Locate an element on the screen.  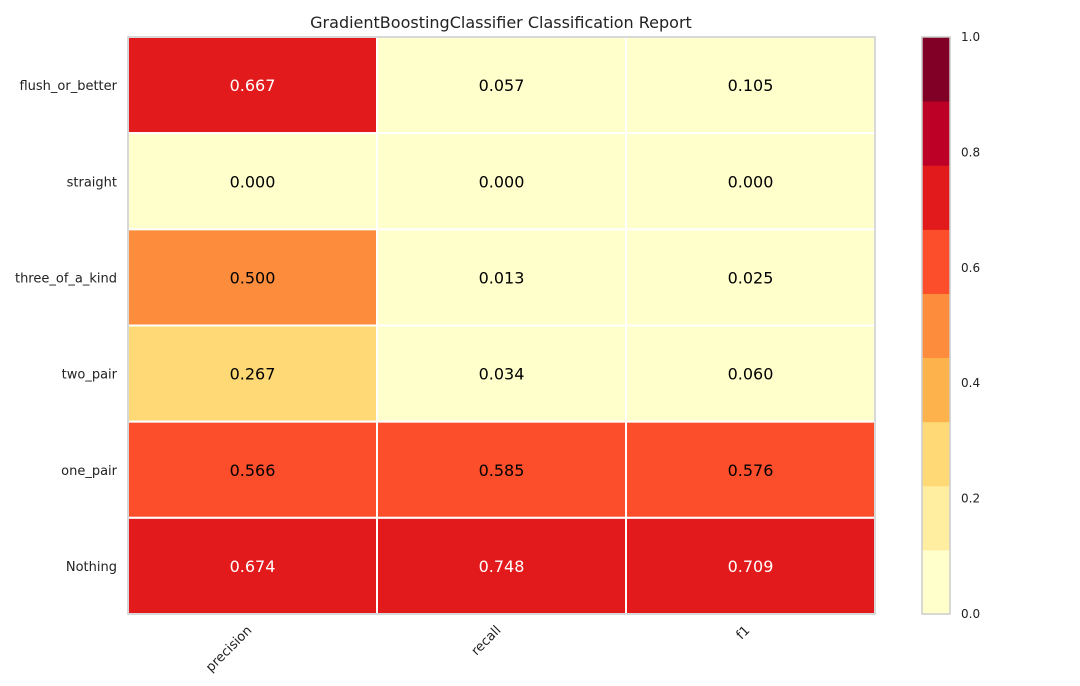
colorbar-tick-label: 0.2 is located at coordinates (970, 499).